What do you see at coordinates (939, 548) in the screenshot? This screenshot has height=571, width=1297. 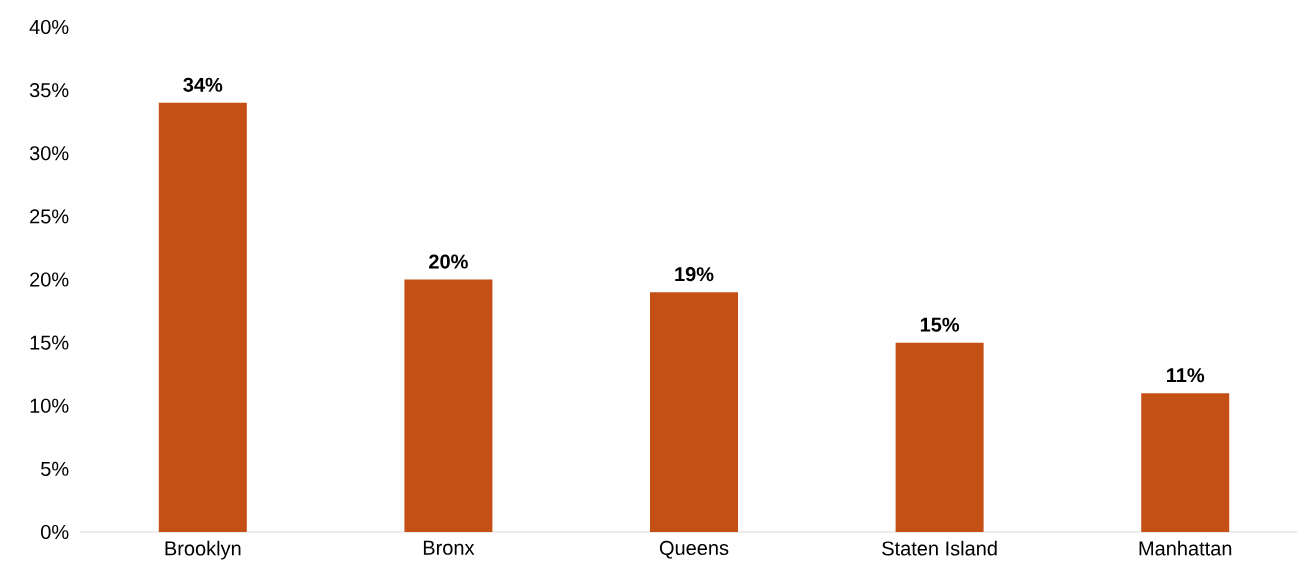 I see `x-tick-label: Staten Island` at bounding box center [939, 548].